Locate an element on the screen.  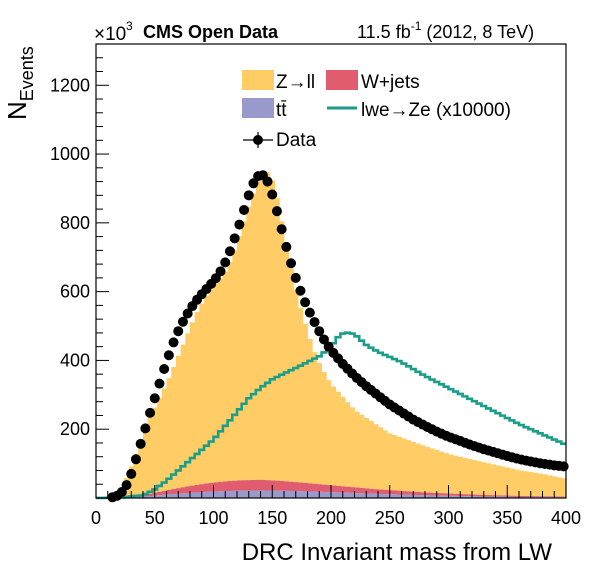
x-tick-label: 100 is located at coordinates (213, 518).